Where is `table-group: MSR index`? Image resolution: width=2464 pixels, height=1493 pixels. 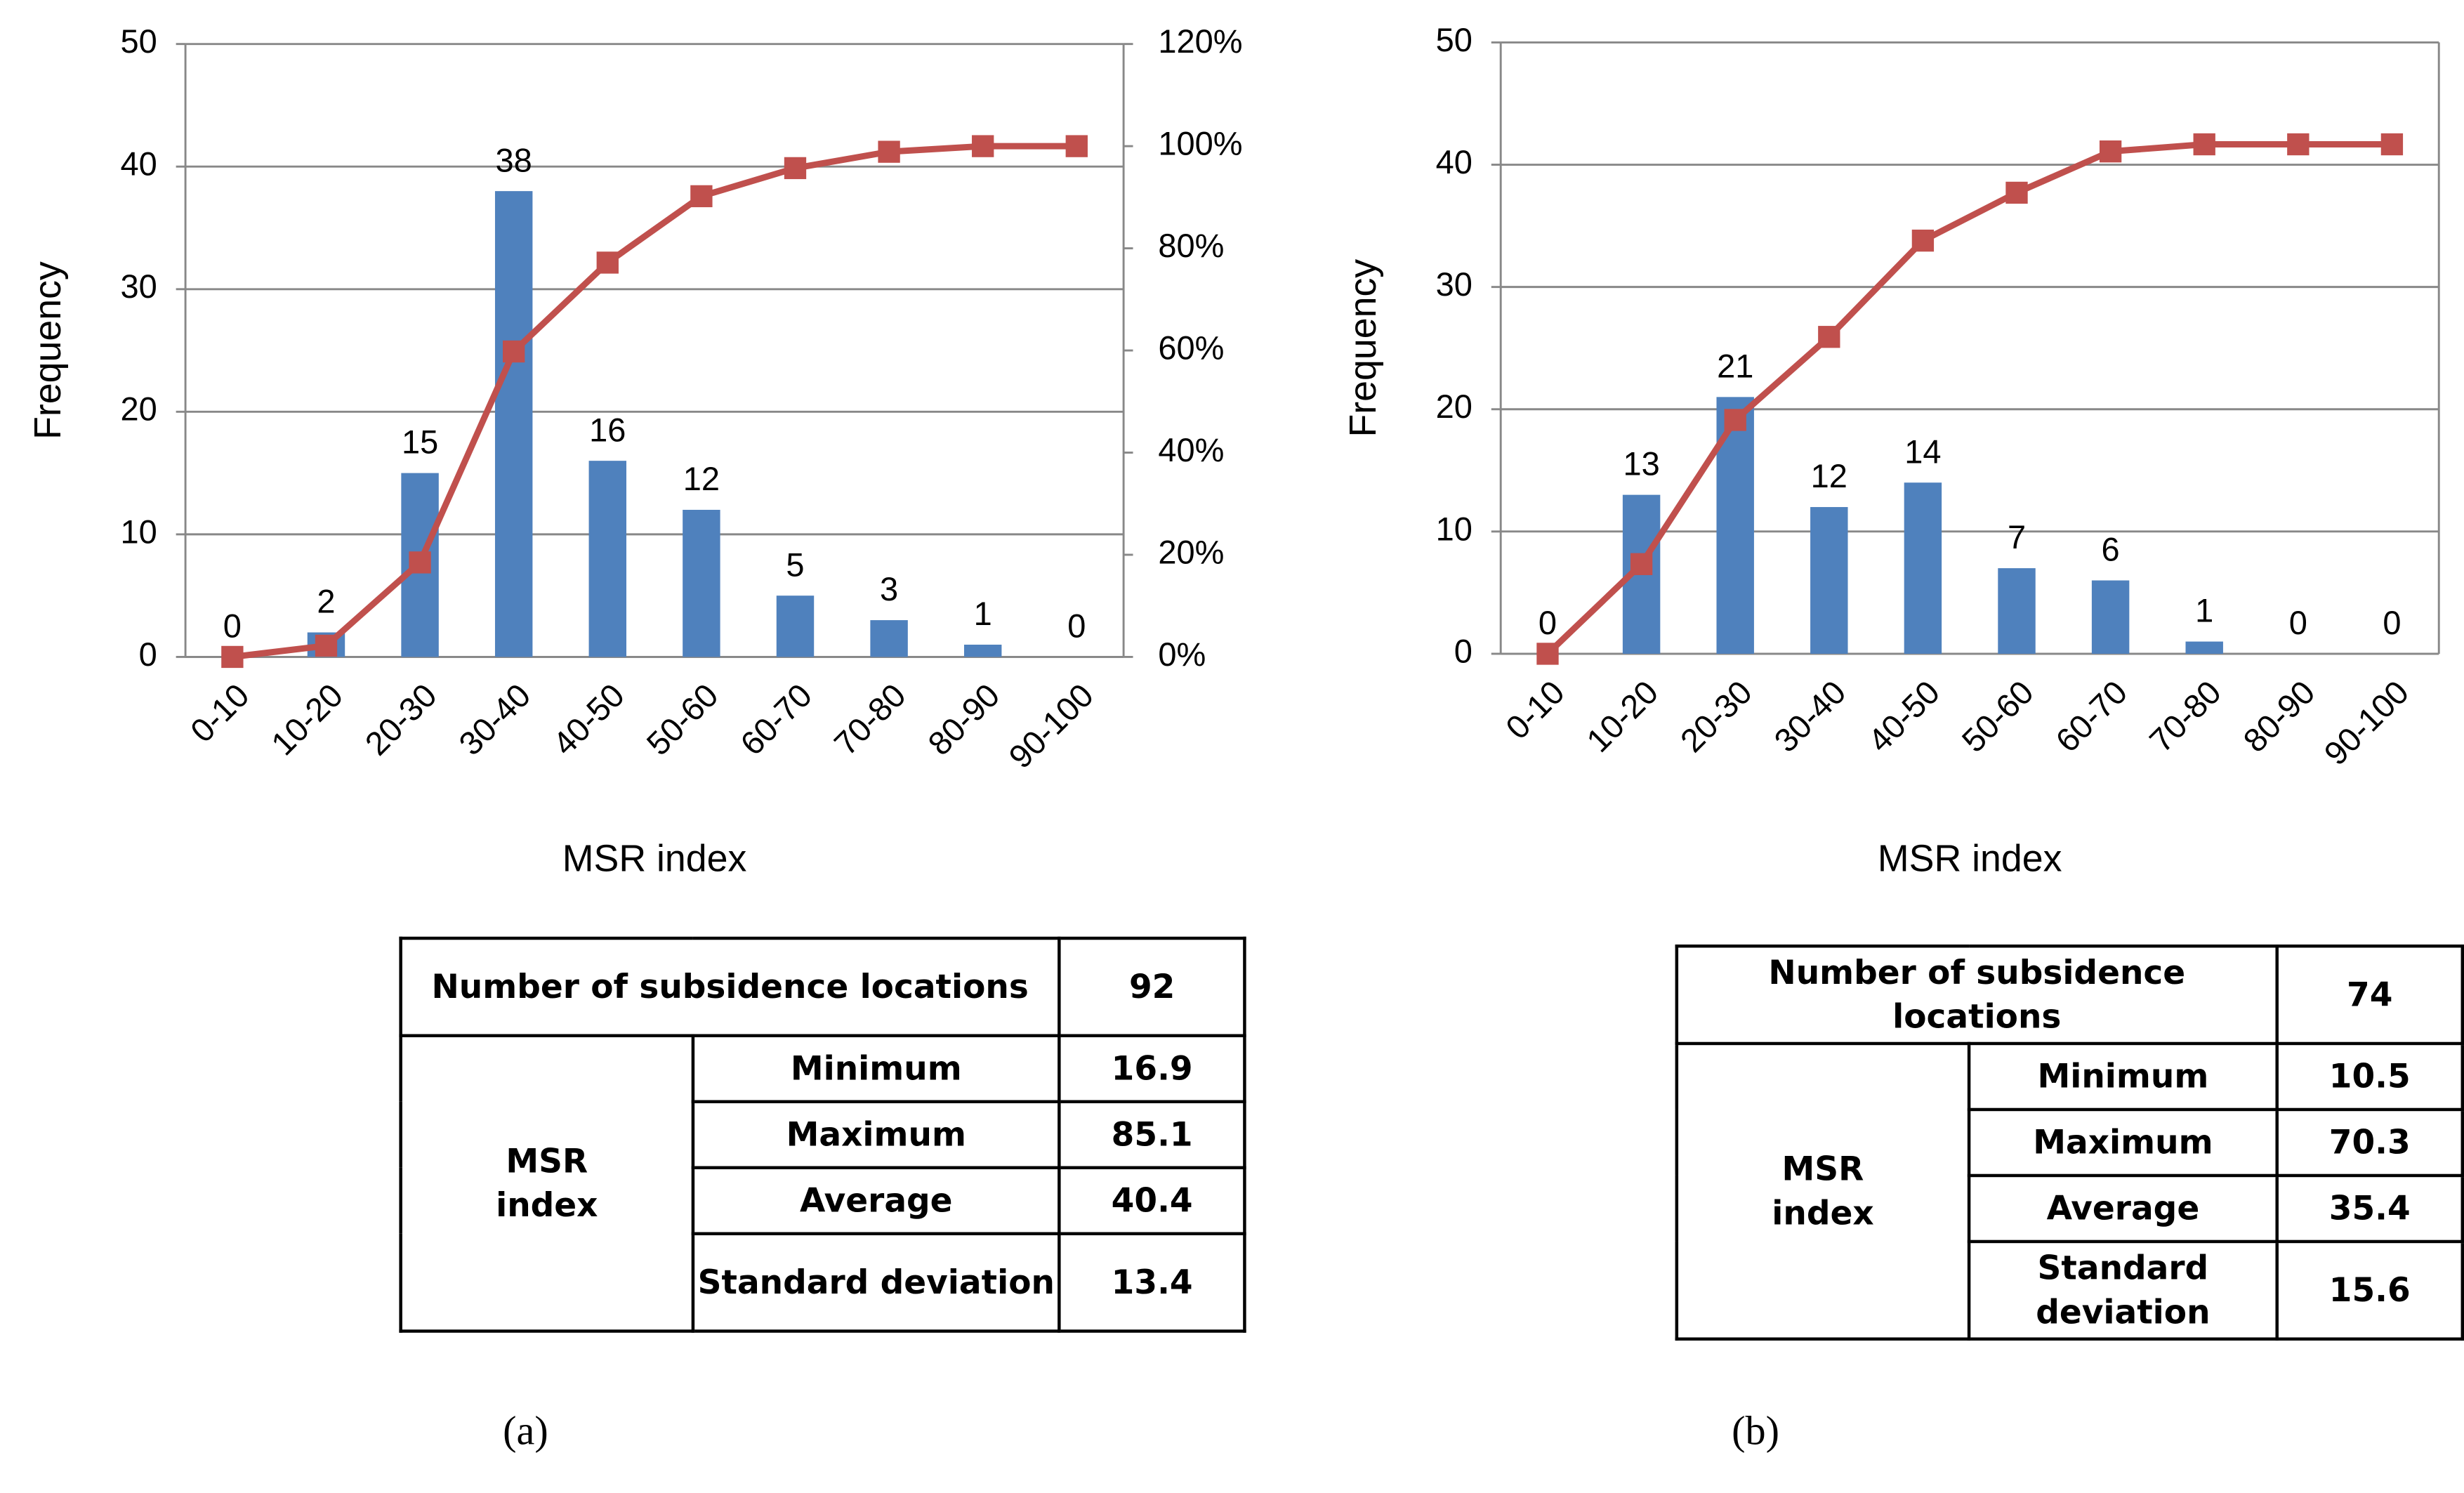 table-group: MSR index is located at coordinates (1823, 1191).